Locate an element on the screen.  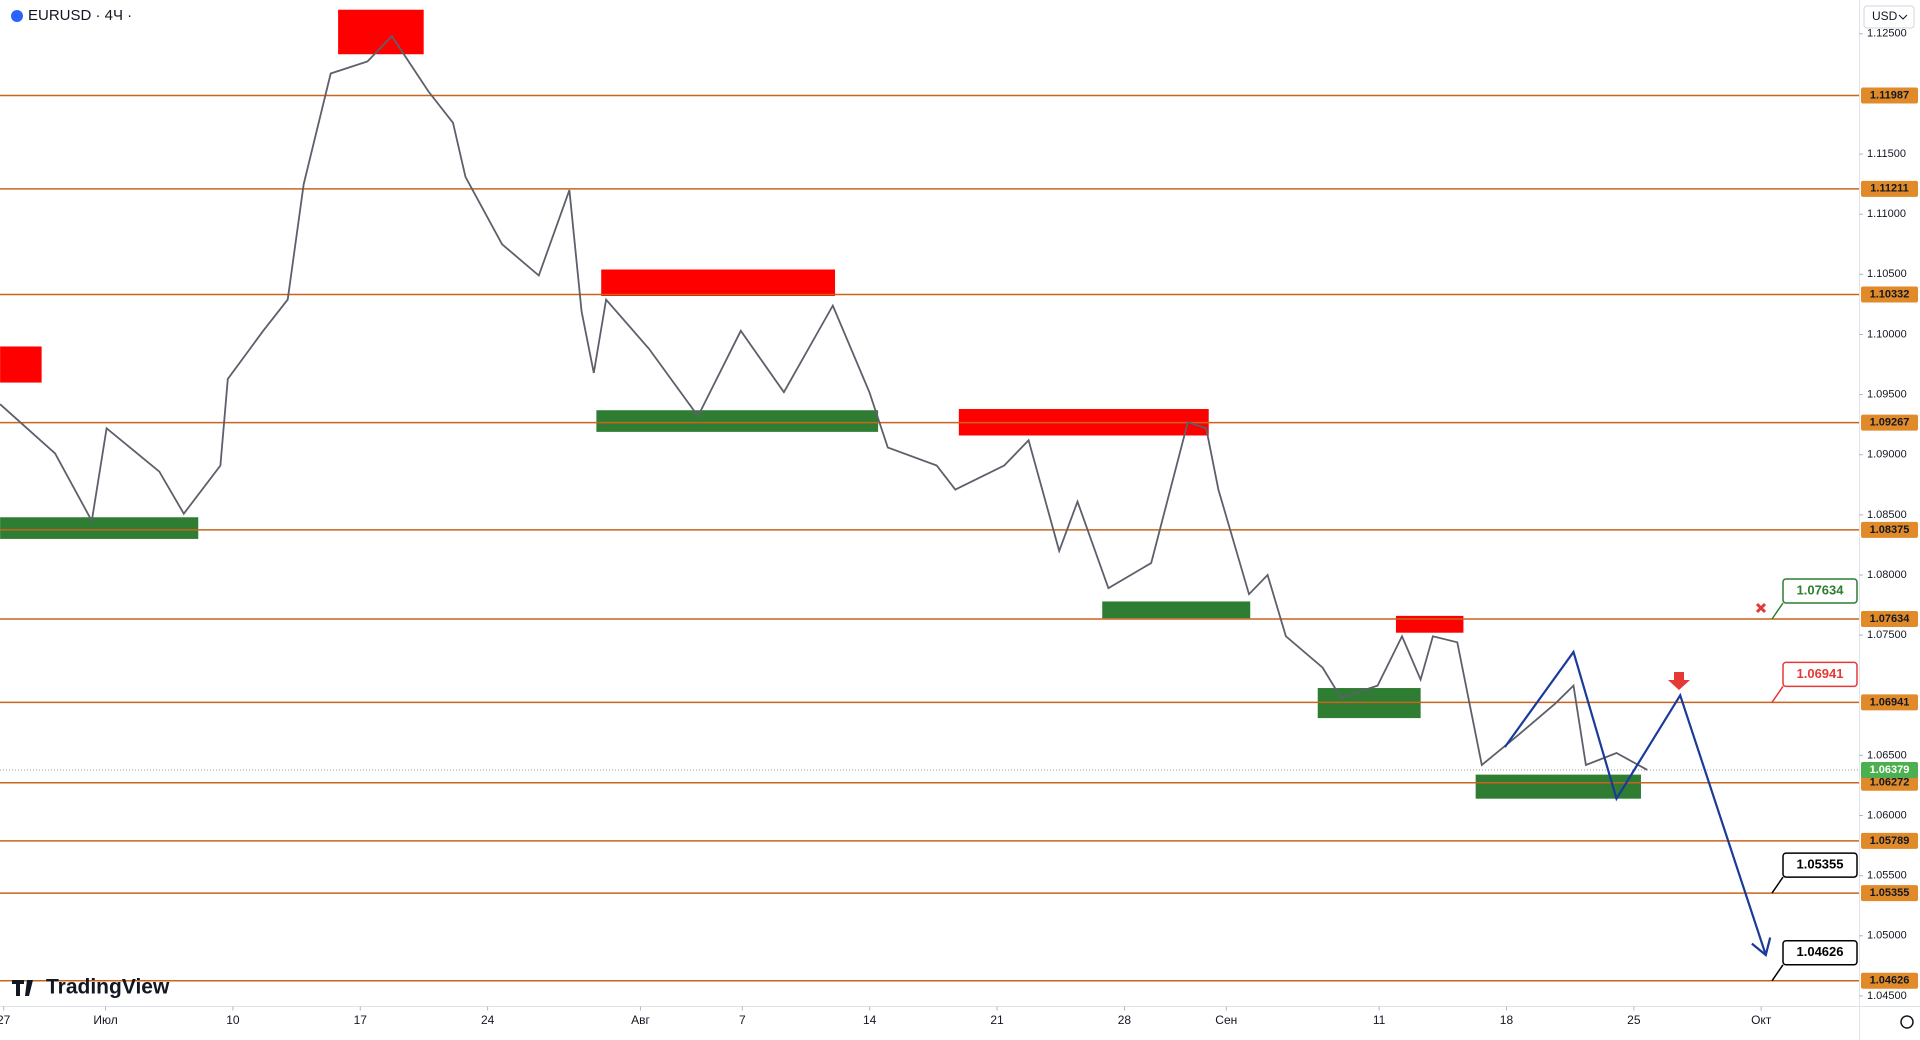
y-tick-label: 1.05500 is located at coordinates (1887, 876).